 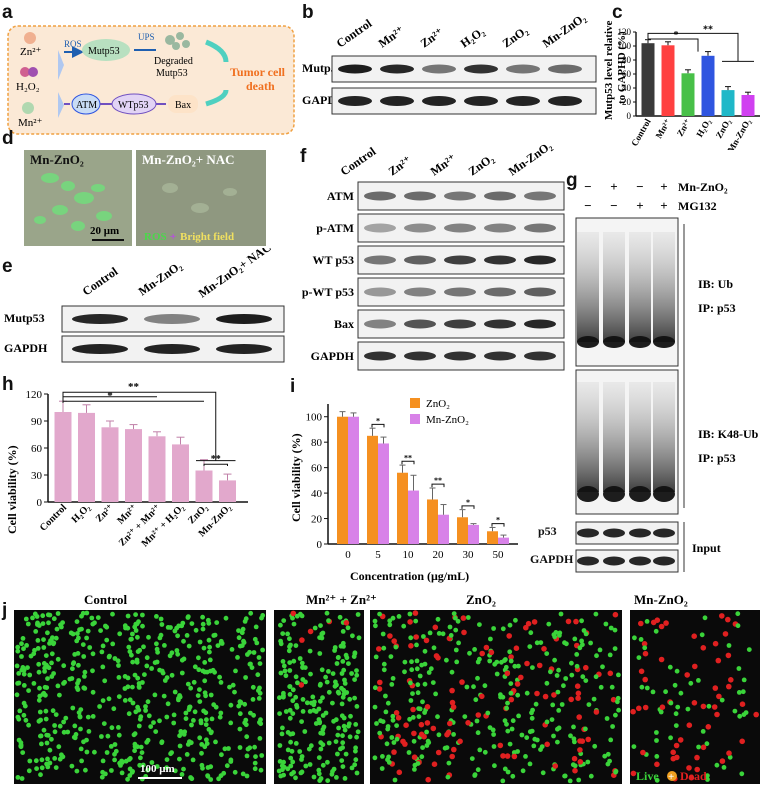 What do you see at coordinates (684, 127) in the screenshot?
I see `c-x-tick-label: Zn²⁺` at bounding box center [684, 127].